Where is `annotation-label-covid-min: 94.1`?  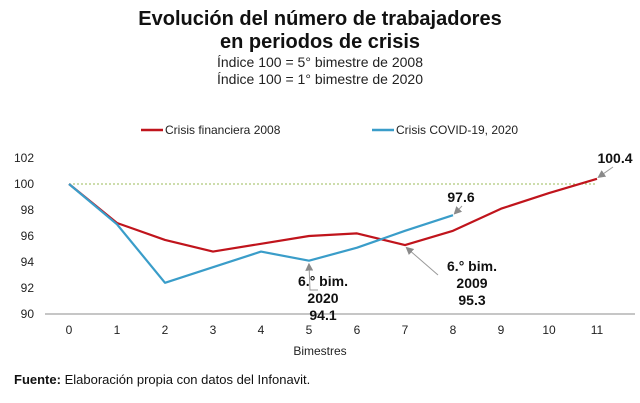 annotation-label-covid-min: 94.1 is located at coordinates (322, 315).